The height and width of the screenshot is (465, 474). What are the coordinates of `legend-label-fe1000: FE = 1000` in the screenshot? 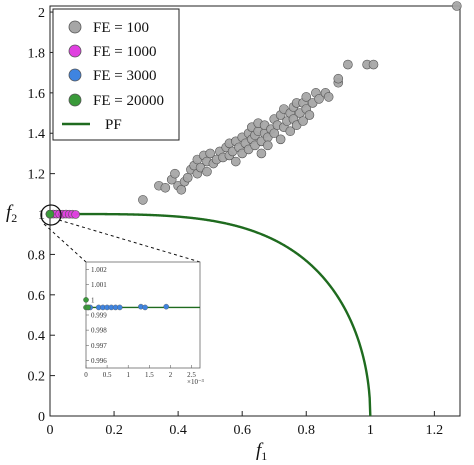 It's located at (124, 52).